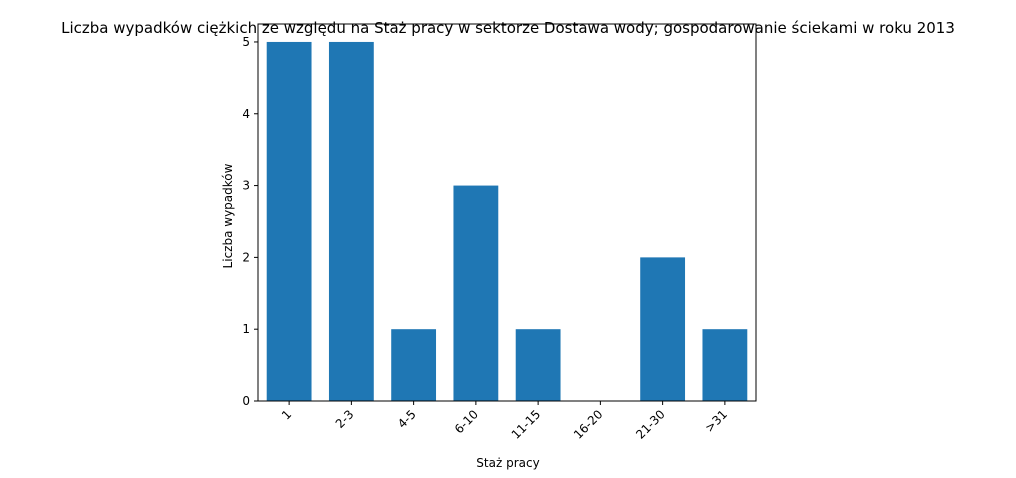 The height and width of the screenshot is (478, 1016). What do you see at coordinates (246, 42) in the screenshot?
I see `y-tick-label-5: 5` at bounding box center [246, 42].